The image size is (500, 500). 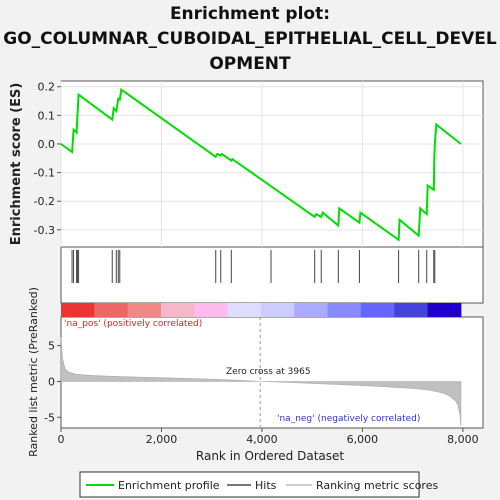 I want to click on neg-corr-label: 'na_neg' (negatively correlated), so click(x=348, y=419).